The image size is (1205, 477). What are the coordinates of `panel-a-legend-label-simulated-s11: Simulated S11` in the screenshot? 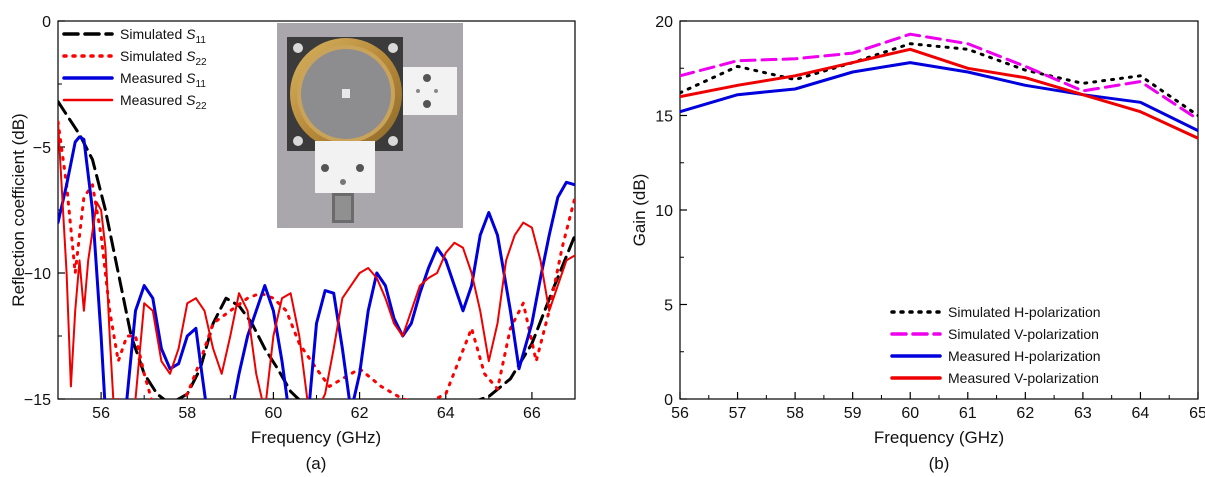 It's located at (163, 36).